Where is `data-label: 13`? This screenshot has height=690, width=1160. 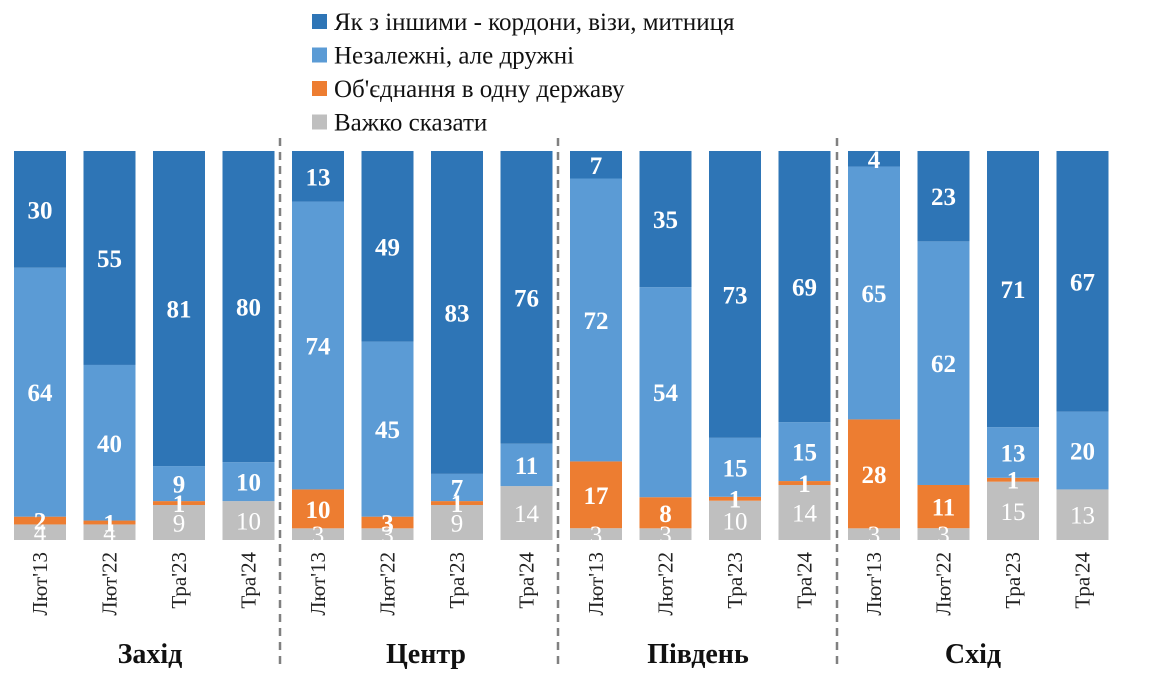 data-label: 13 is located at coordinates (1082, 516).